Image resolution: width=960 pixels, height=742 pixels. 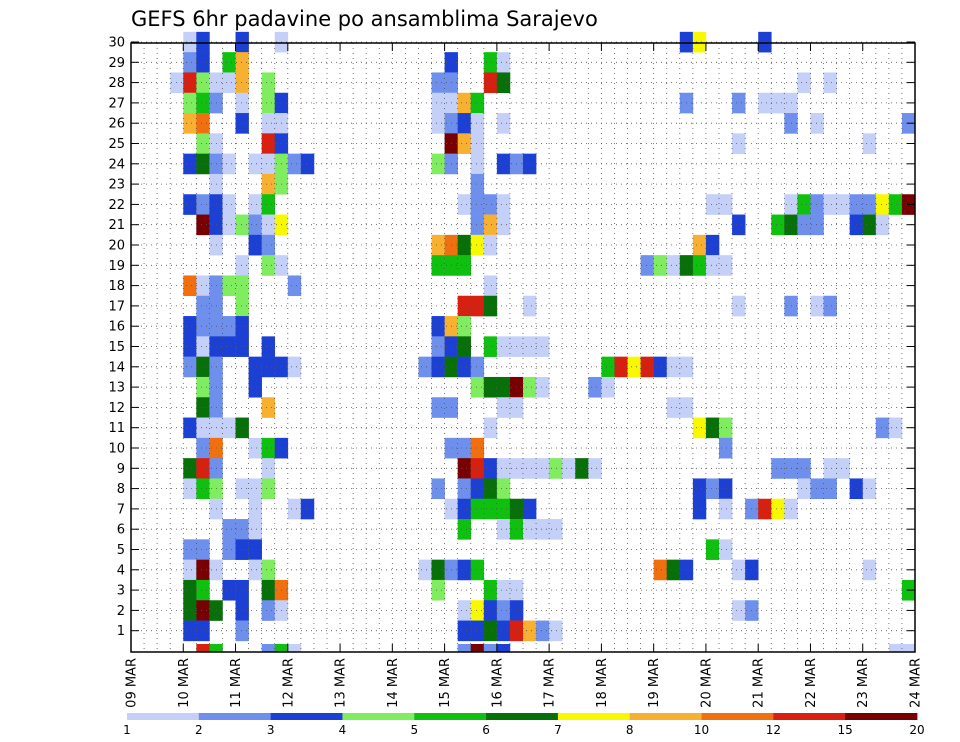 What do you see at coordinates (116, 144) in the screenshot?
I see `y-tick-label: 25` at bounding box center [116, 144].